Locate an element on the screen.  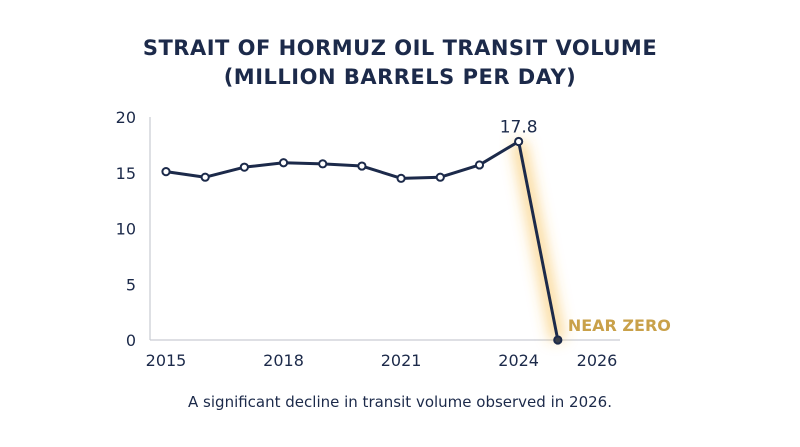
near-zero-label: NEAR ZERO is located at coordinates (619, 325).